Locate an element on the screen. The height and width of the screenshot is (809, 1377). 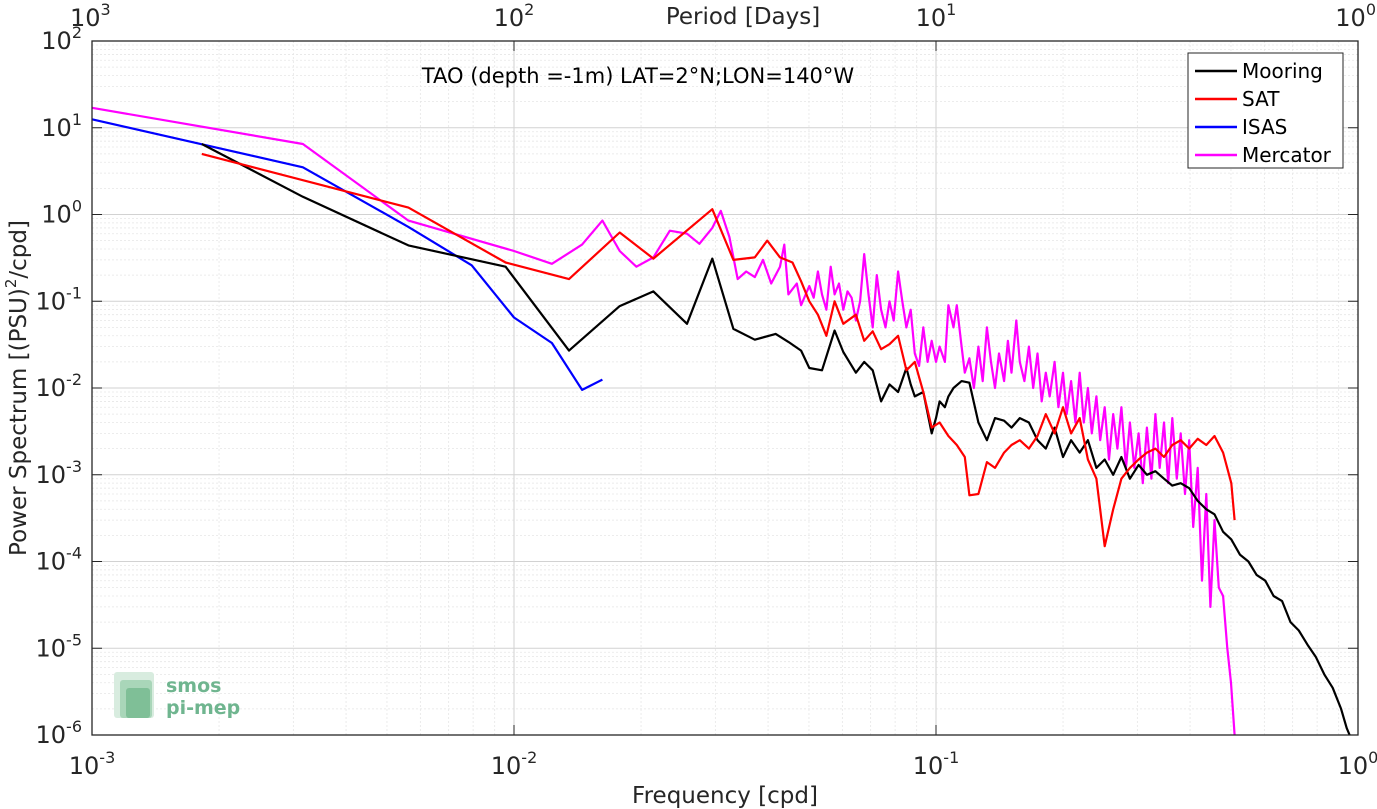
y-tick-label-exp: 1 is located at coordinates (77, 119).